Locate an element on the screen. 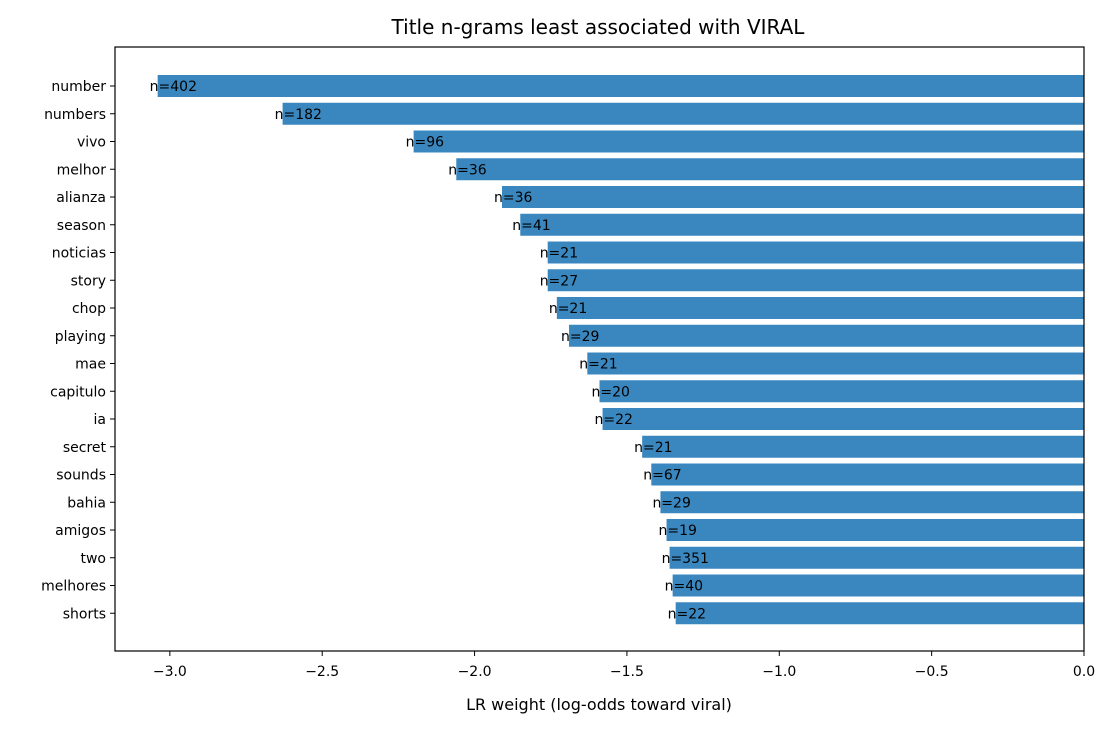 Image resolution: width=1113 pixels, height=729 pixels. y-tick-label: sounds is located at coordinates (81, 476).